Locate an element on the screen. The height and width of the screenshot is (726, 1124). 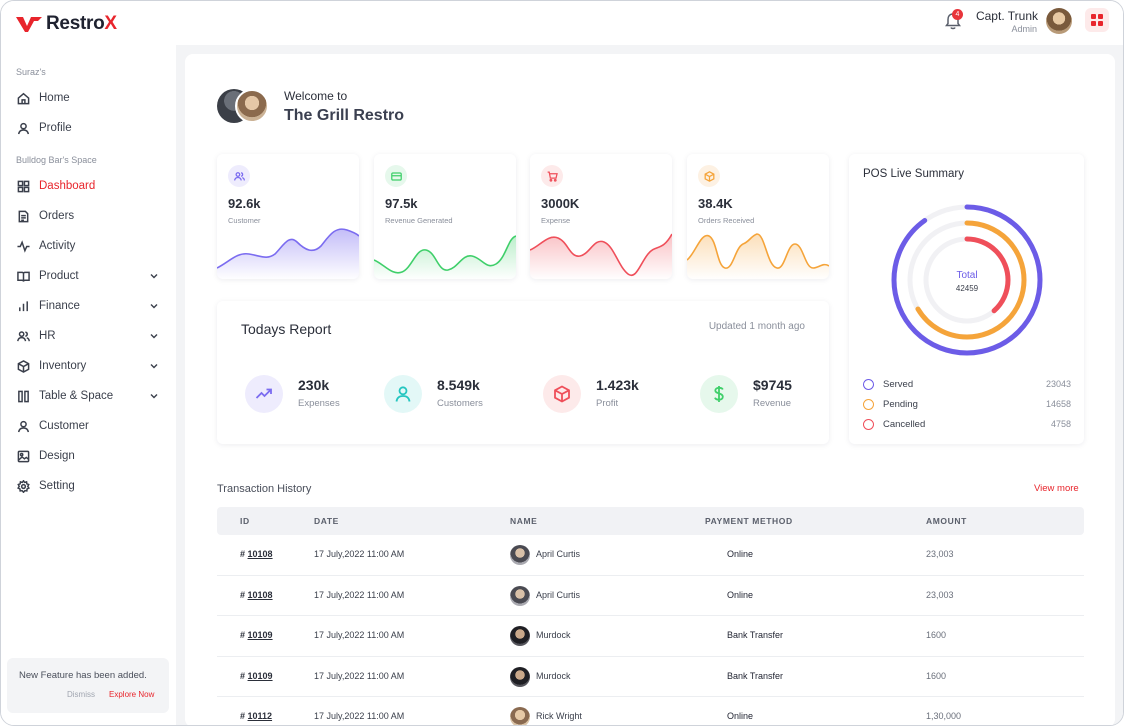
sparkline-revenue is located at coordinates (445, 257).